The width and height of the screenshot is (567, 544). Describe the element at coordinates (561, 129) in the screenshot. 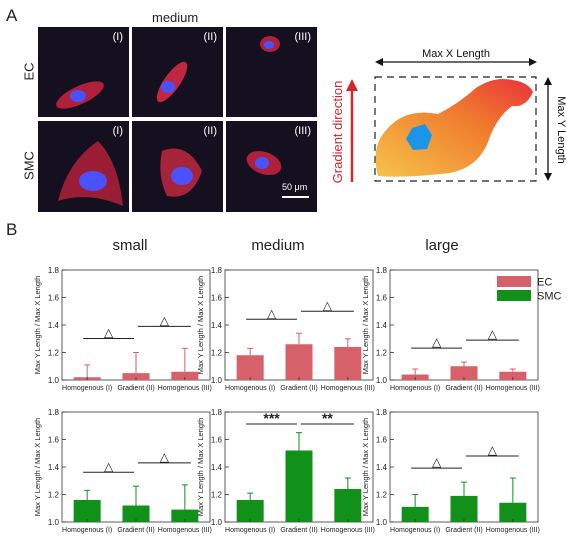

I see `max-y-label: Max Y Length` at that location.